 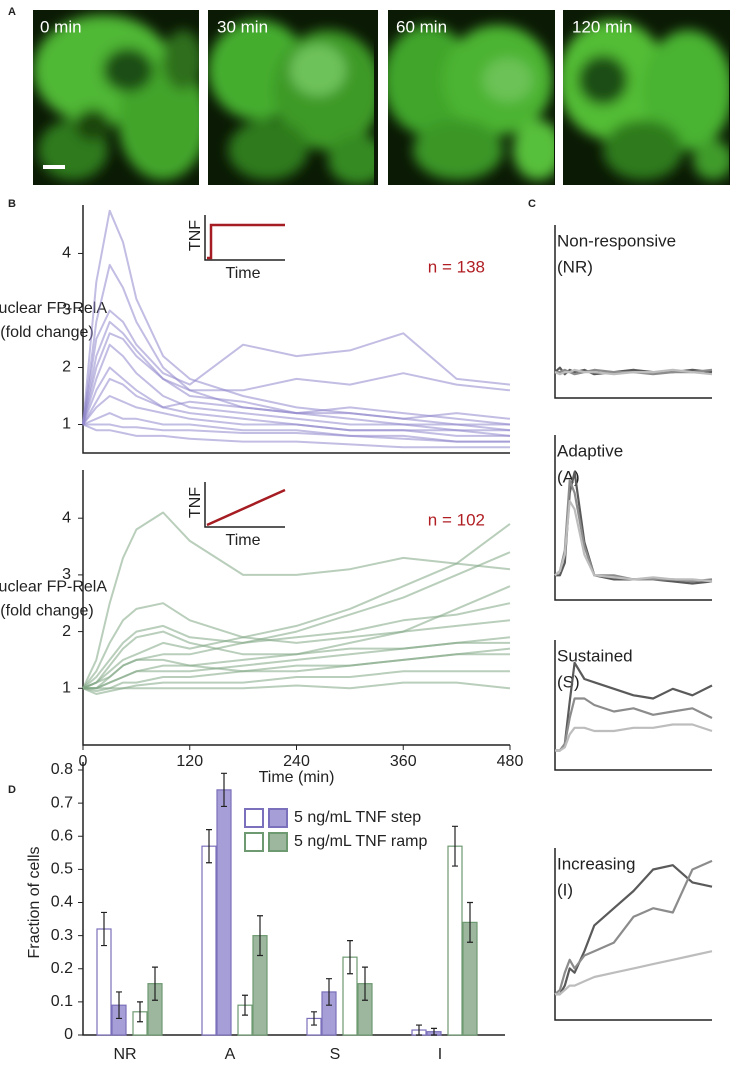 What do you see at coordinates (68, 1034) in the screenshot?
I see `y-tick-label: 0` at bounding box center [68, 1034].